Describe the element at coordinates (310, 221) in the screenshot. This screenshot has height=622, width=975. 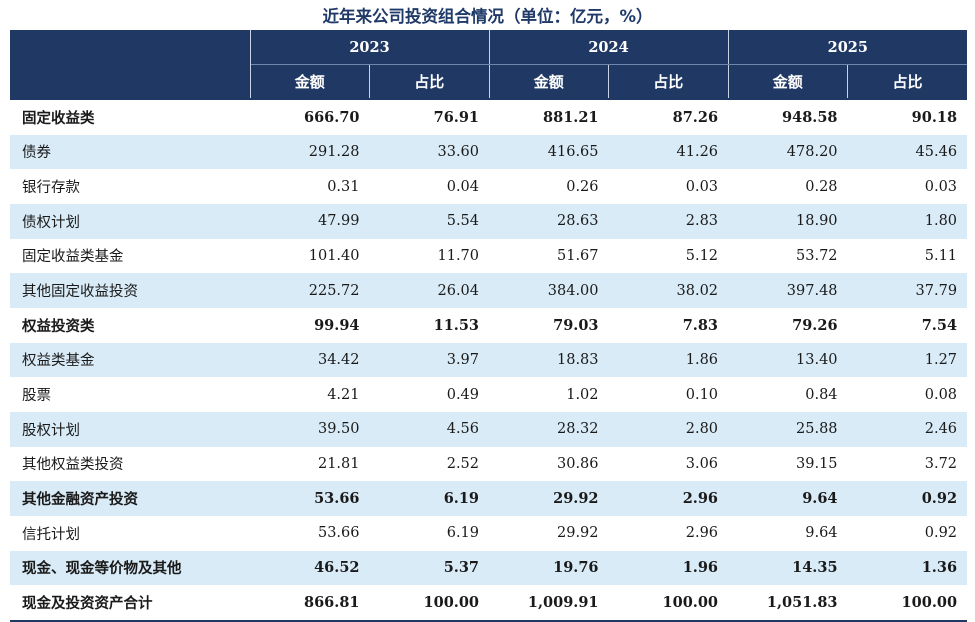
I see `amount-cell: 47.99` at that location.